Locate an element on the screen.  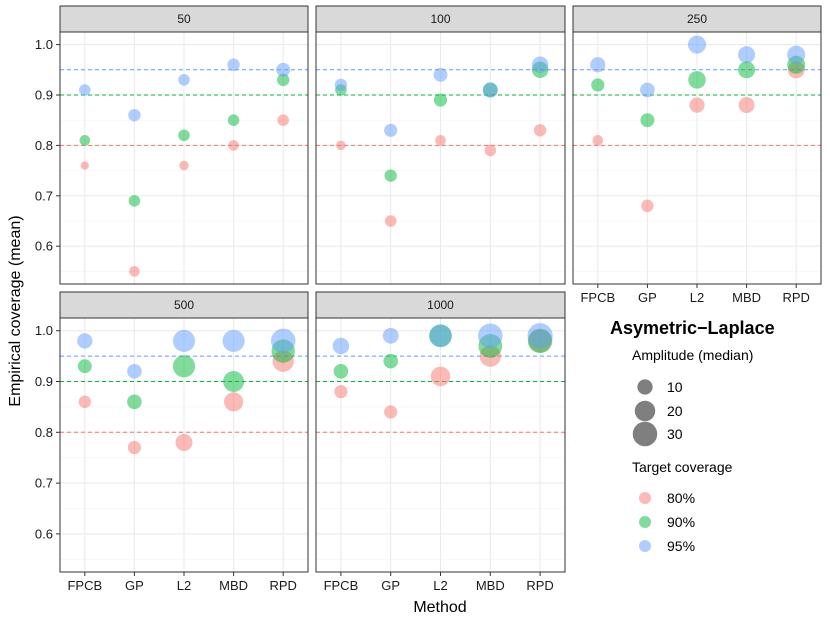
legend-color-entries: 80% 90% 95% is located at coordinates (667, 522).